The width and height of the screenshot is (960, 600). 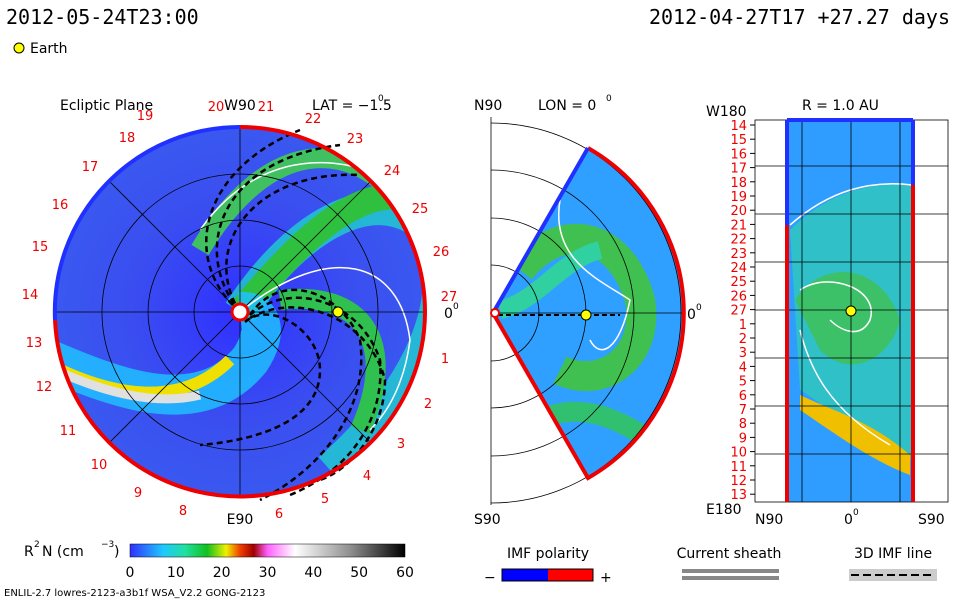 I want to click on header-left: 2012-05-24T23:00, so click(x=102, y=17).